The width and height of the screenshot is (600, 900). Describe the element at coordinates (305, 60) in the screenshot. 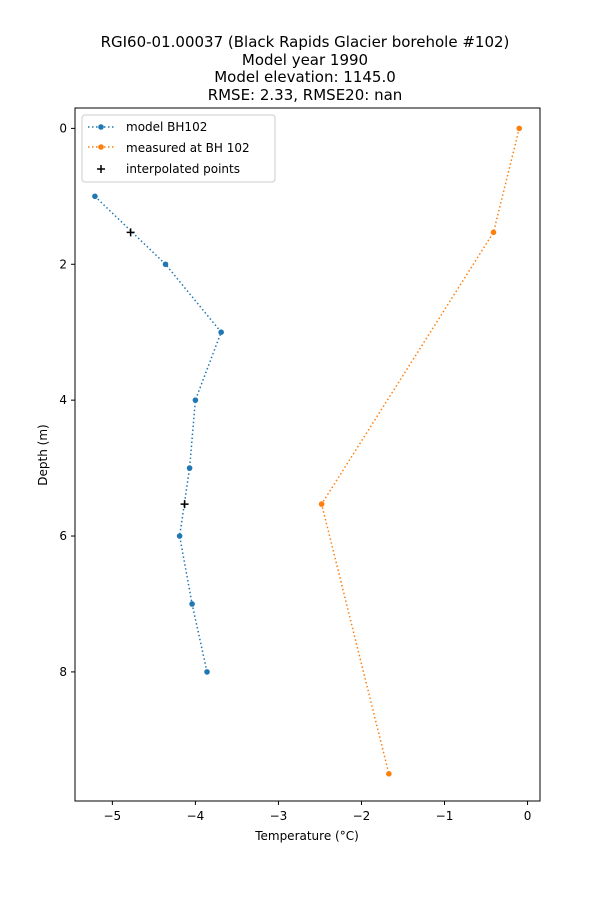

I see `title-line-2: Model year 1990` at that location.